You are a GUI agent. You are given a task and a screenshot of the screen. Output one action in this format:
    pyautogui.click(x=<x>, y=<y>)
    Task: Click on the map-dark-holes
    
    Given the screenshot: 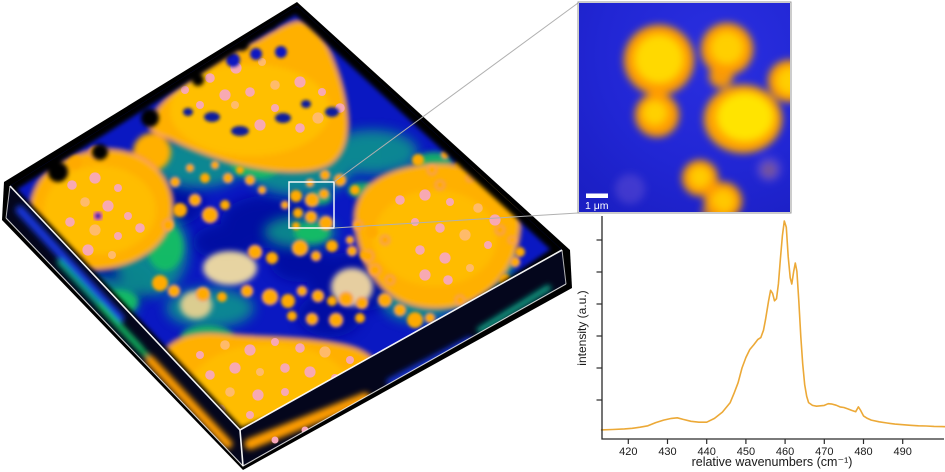 What is the action you would take?
    pyautogui.click(x=216, y=133)
    